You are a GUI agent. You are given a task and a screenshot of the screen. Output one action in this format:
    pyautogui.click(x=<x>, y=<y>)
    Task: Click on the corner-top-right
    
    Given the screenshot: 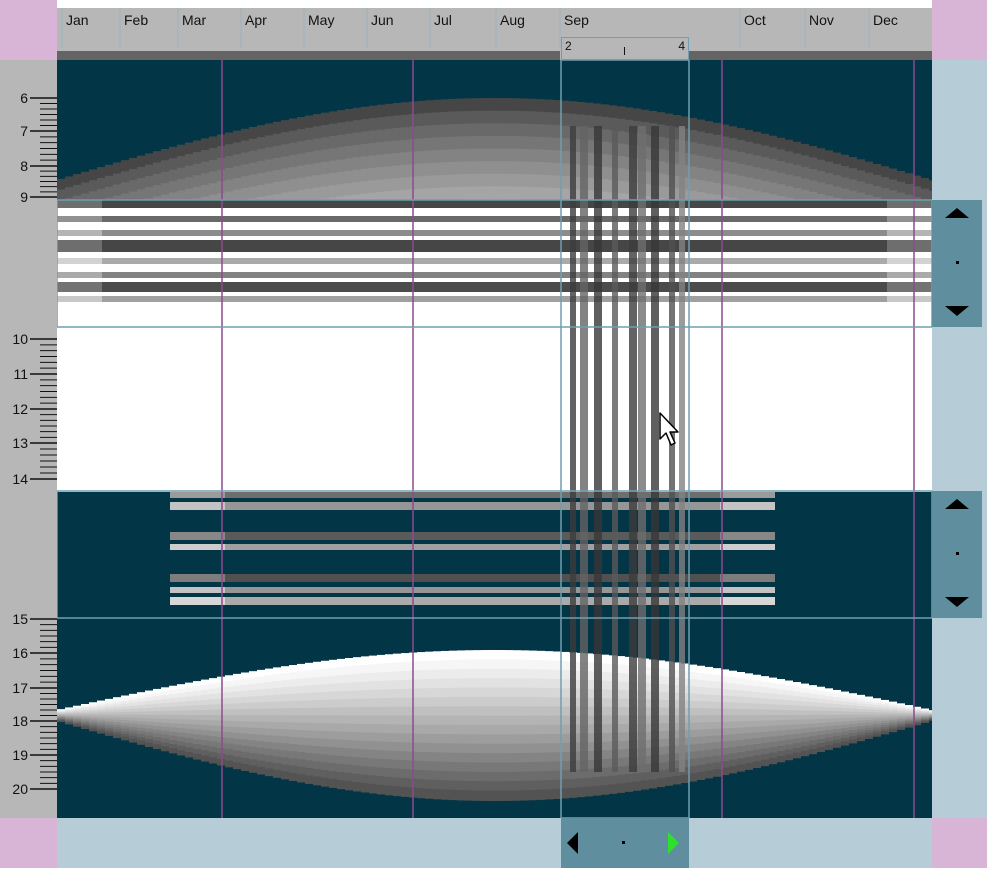 What is the action you would take?
    pyautogui.click(x=959, y=30)
    